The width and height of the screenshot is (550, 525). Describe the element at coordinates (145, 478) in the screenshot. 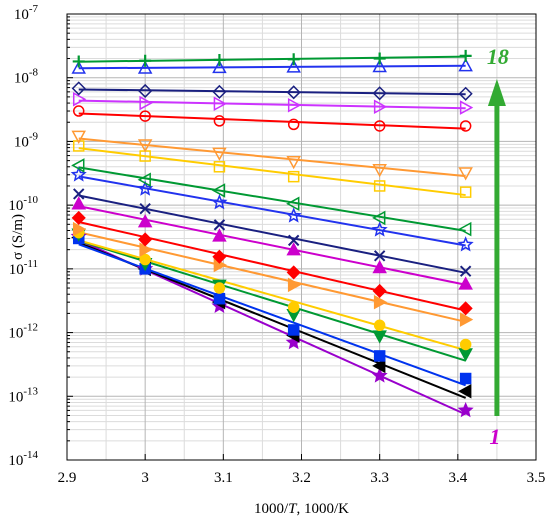

I see `x-tick-label: 3` at that location.